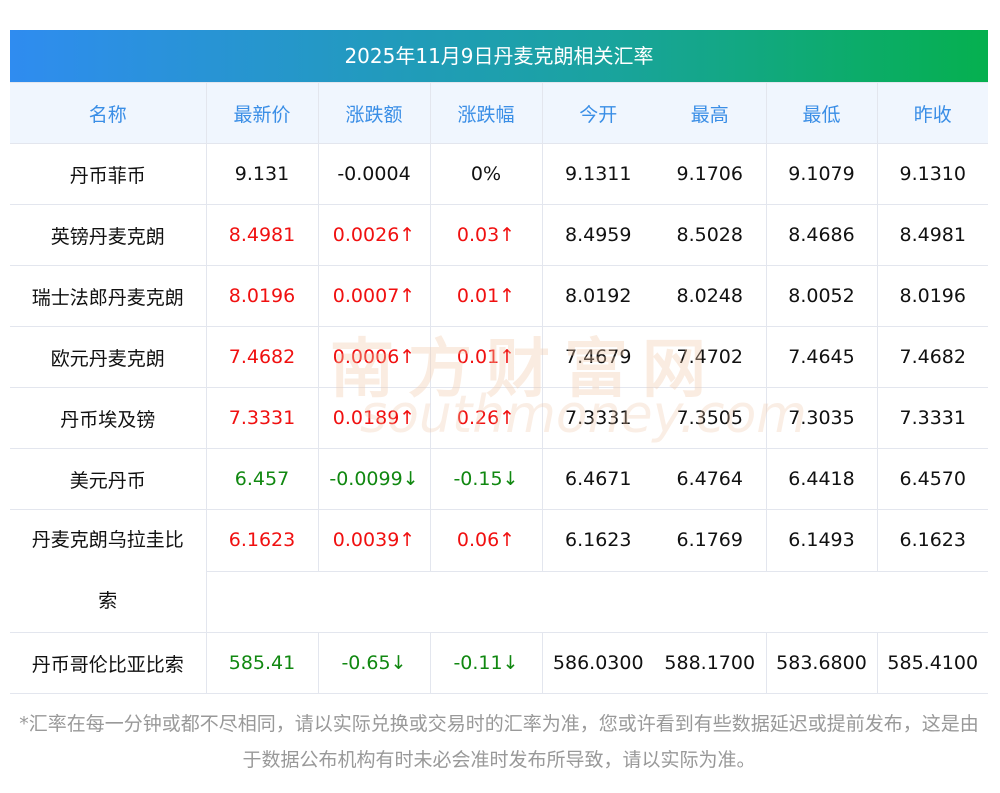  Describe the element at coordinates (262, 235) in the screenshot. I see `cell-latest: 8.4981` at that location.